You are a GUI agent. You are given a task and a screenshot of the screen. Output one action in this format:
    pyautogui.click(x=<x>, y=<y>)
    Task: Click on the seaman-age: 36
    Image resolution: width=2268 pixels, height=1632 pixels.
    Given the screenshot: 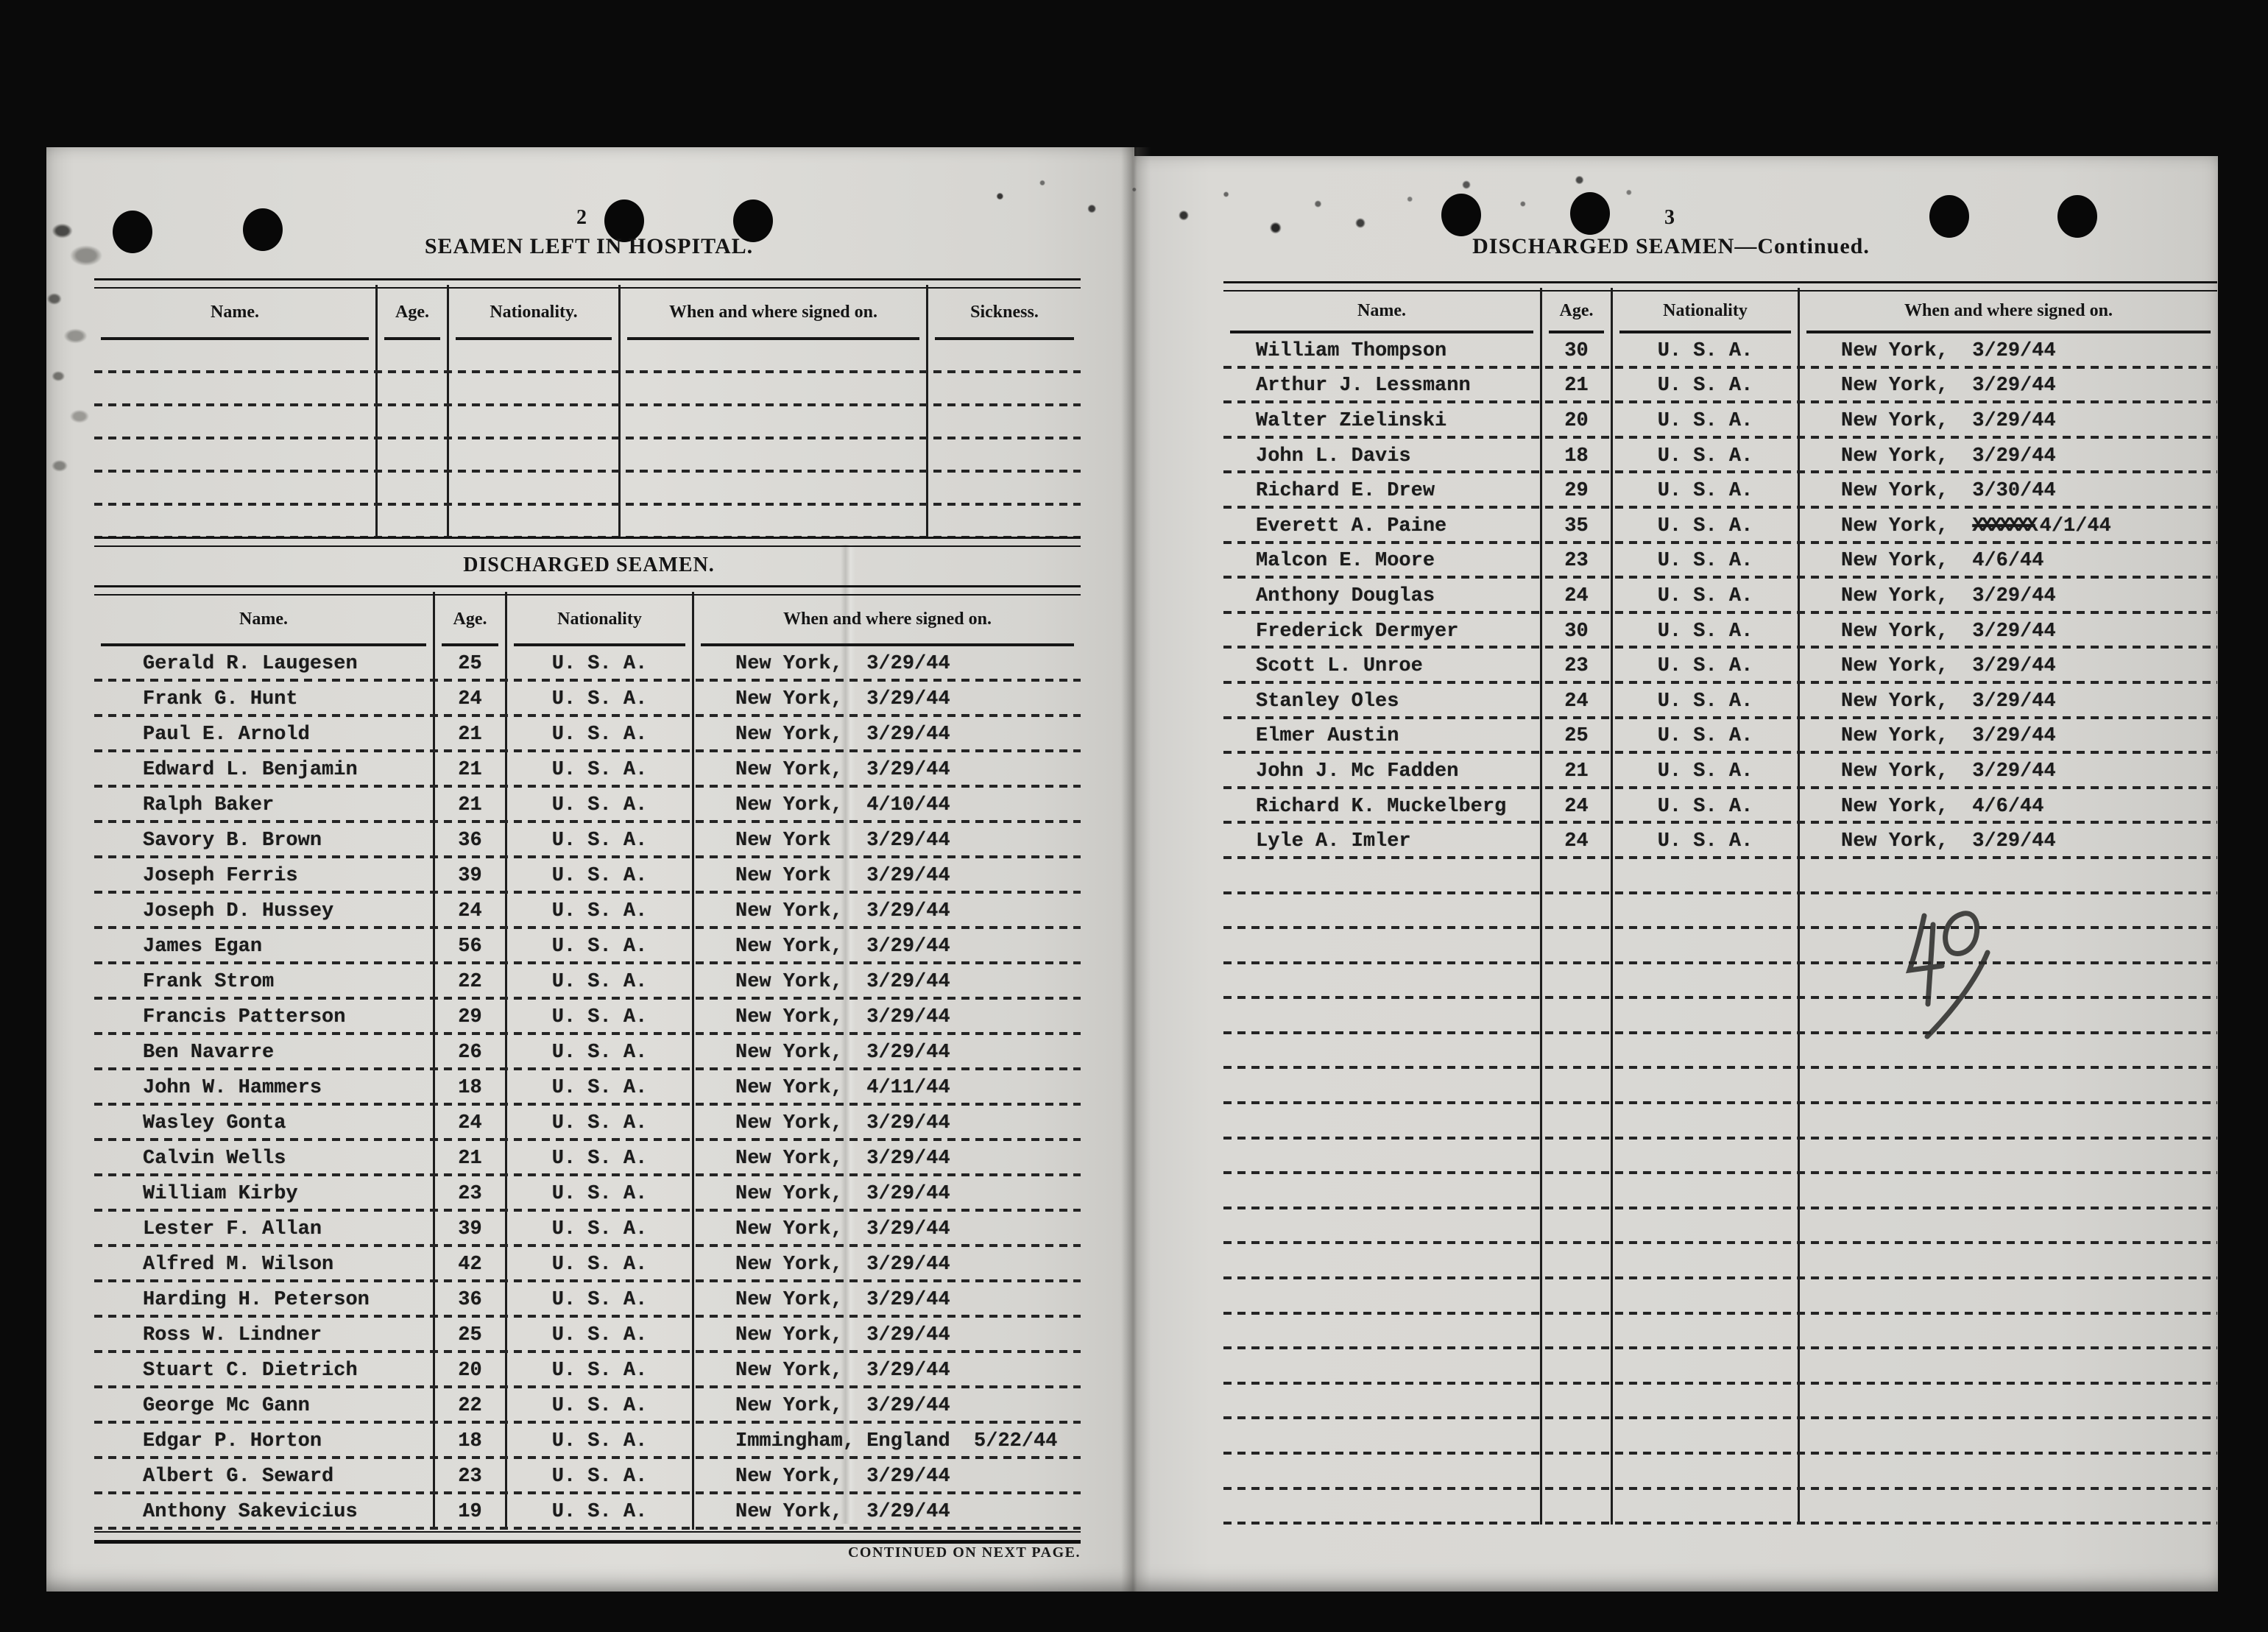 What is the action you would take?
    pyautogui.click(x=469, y=840)
    